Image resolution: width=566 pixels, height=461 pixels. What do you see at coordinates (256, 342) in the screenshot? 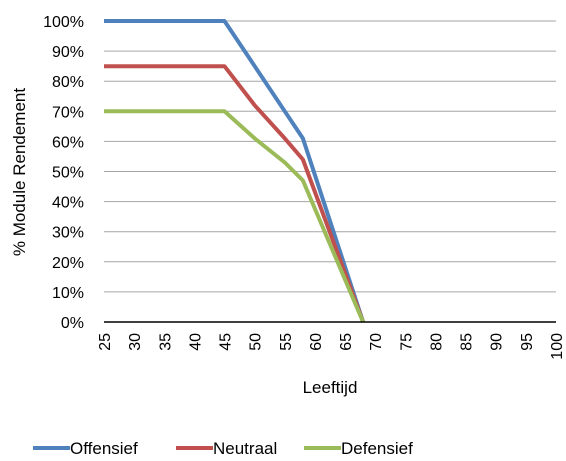
I see `x-tick-label: 50` at bounding box center [256, 342].